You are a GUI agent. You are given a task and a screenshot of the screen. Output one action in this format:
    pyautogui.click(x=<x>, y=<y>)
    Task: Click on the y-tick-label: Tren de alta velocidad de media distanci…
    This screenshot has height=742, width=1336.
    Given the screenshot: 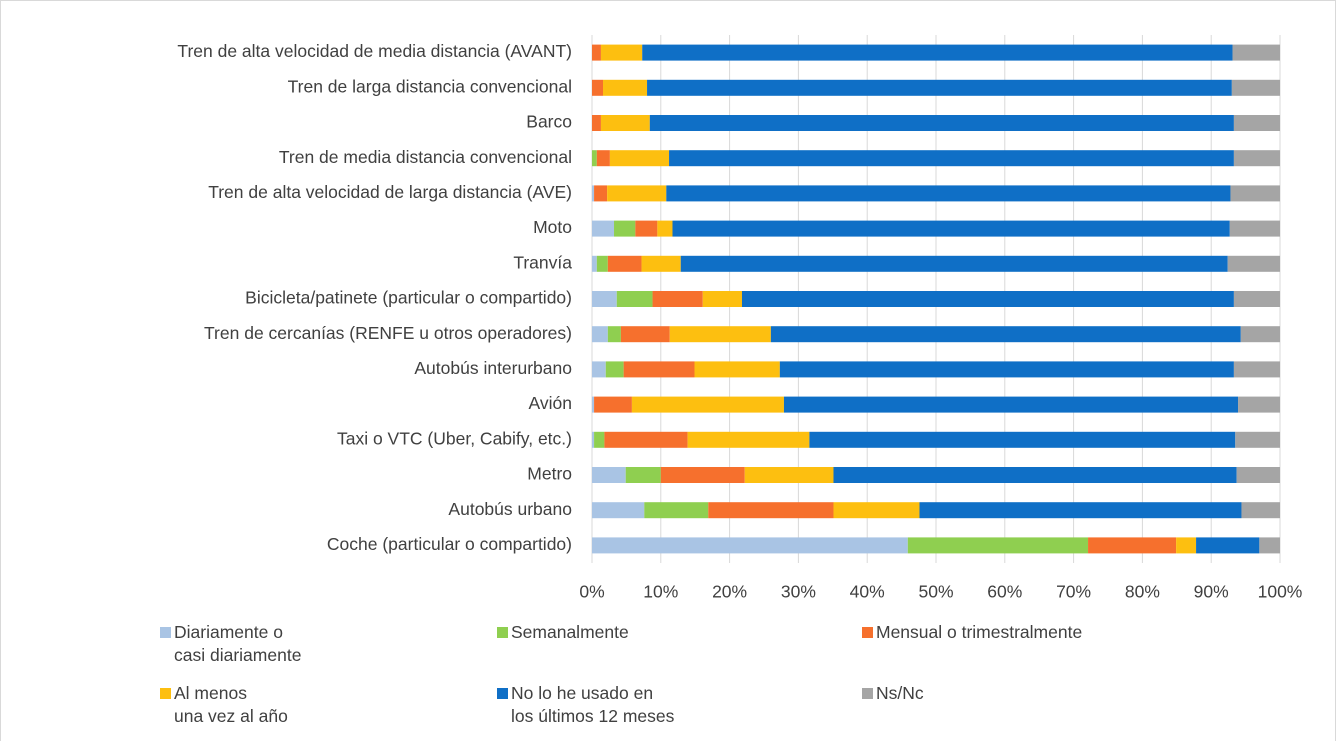 What is the action you would take?
    pyautogui.click(x=374, y=51)
    